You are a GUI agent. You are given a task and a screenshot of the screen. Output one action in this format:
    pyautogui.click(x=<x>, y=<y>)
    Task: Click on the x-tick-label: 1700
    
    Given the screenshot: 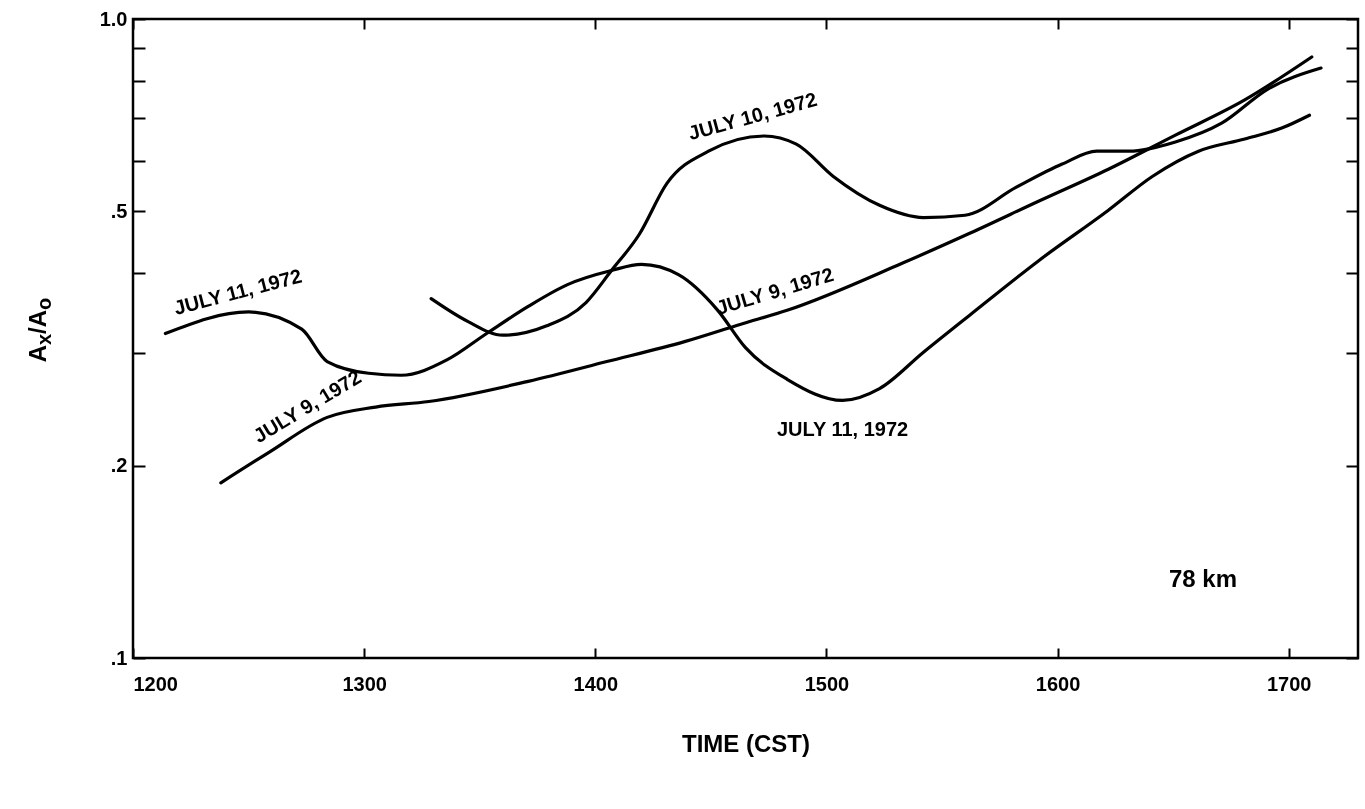 What is the action you would take?
    pyautogui.click(x=1289, y=683)
    